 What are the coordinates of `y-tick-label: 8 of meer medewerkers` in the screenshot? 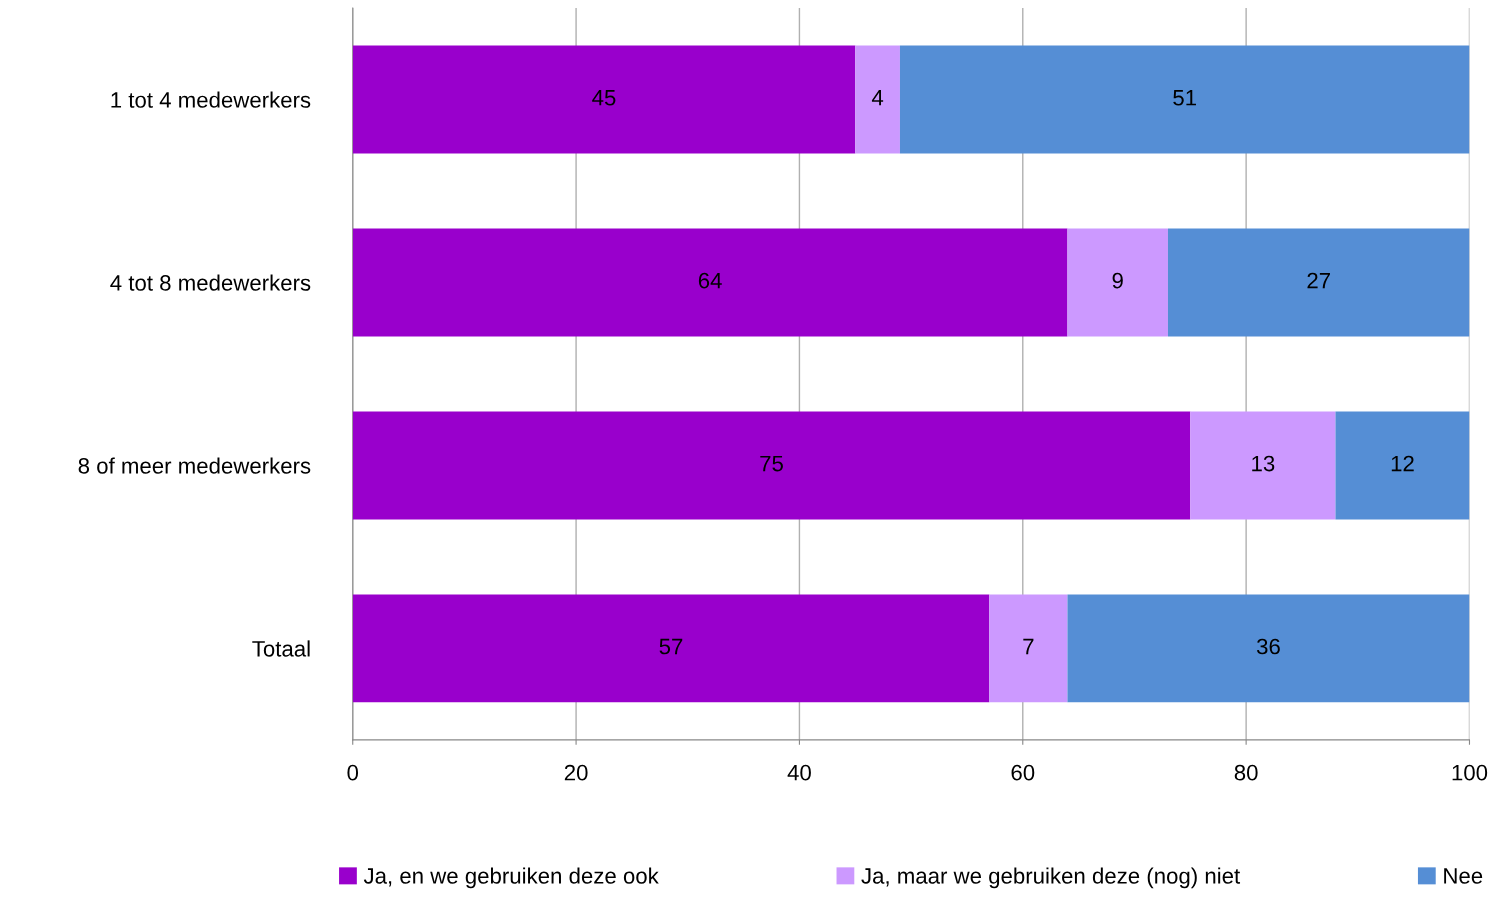 It's located at (194, 465).